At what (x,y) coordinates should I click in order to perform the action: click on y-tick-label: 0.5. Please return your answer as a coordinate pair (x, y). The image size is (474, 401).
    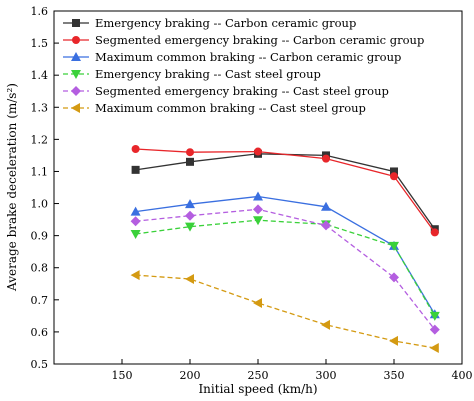
    Looking at the image, I should click on (40, 364).